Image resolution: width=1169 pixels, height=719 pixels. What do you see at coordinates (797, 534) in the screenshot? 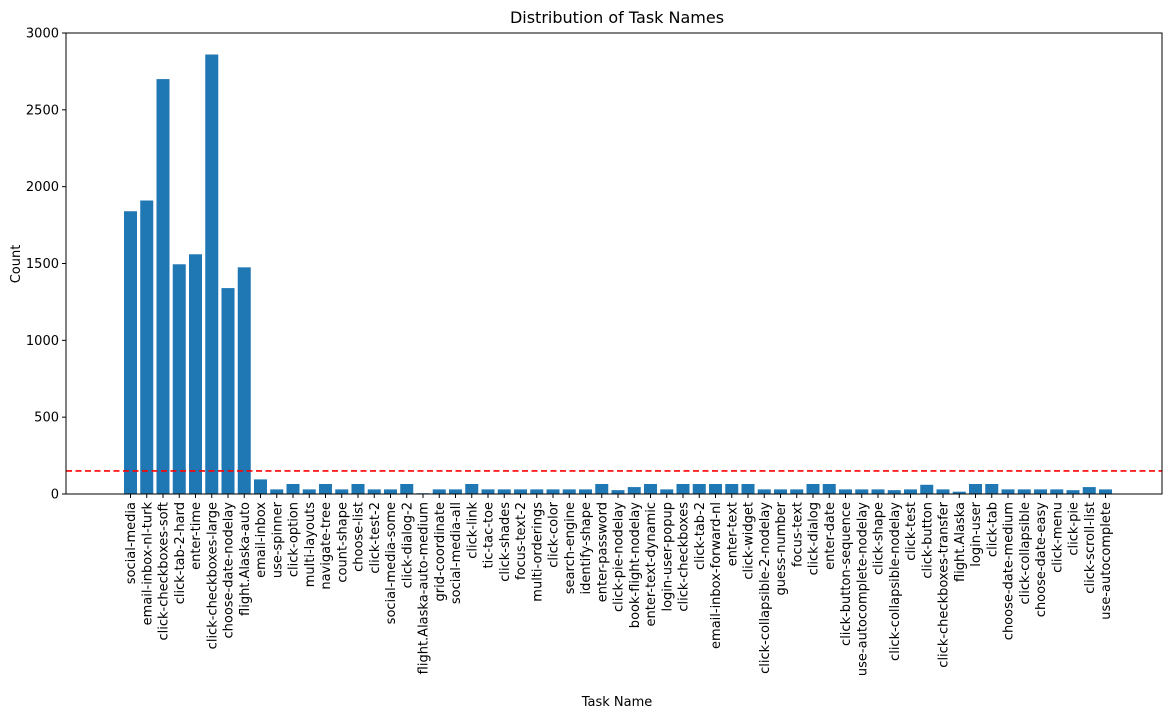
I see `x-tick-label: focus-text` at bounding box center [797, 534].